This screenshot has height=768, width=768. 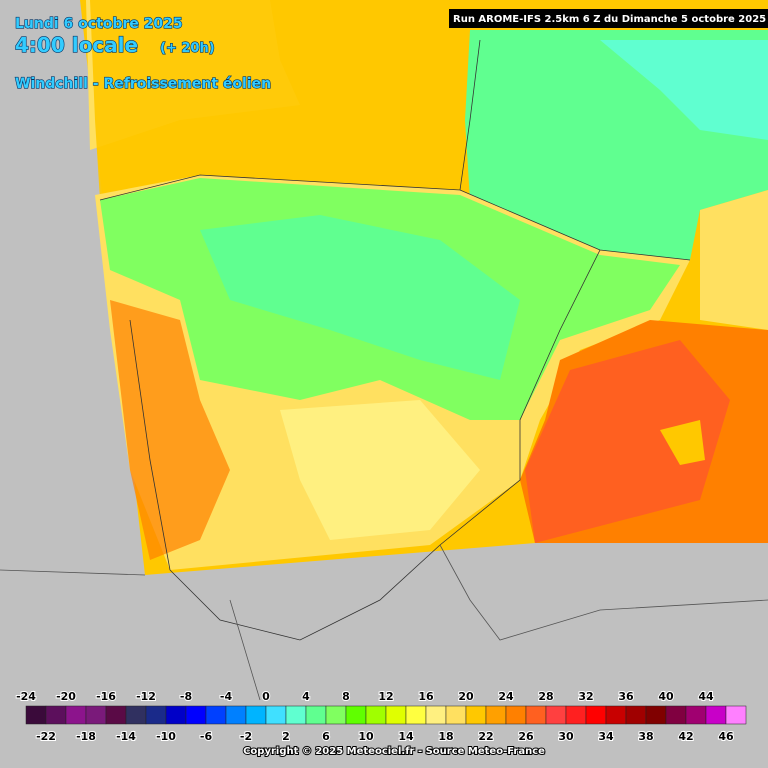 What do you see at coordinates (266, 696) in the screenshot?
I see `legend-label: 0` at bounding box center [266, 696].